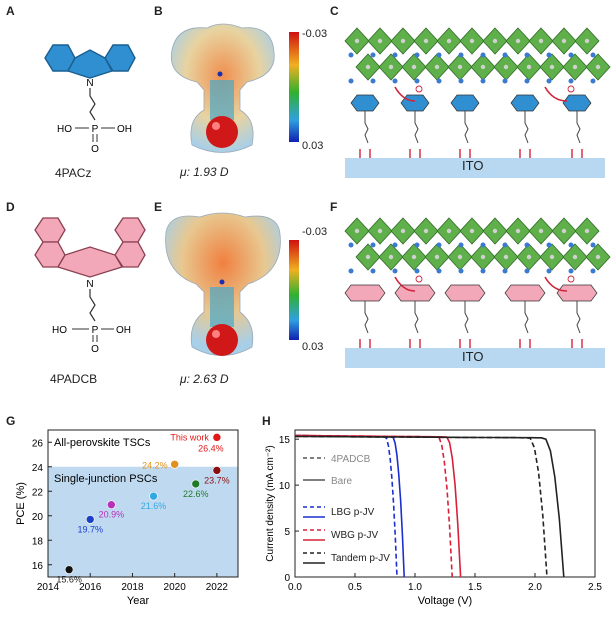 This screenshot has width=611, height=623. What do you see at coordinates (154, 506) in the screenshot?
I see `data-label: 21.6%` at bounding box center [154, 506].